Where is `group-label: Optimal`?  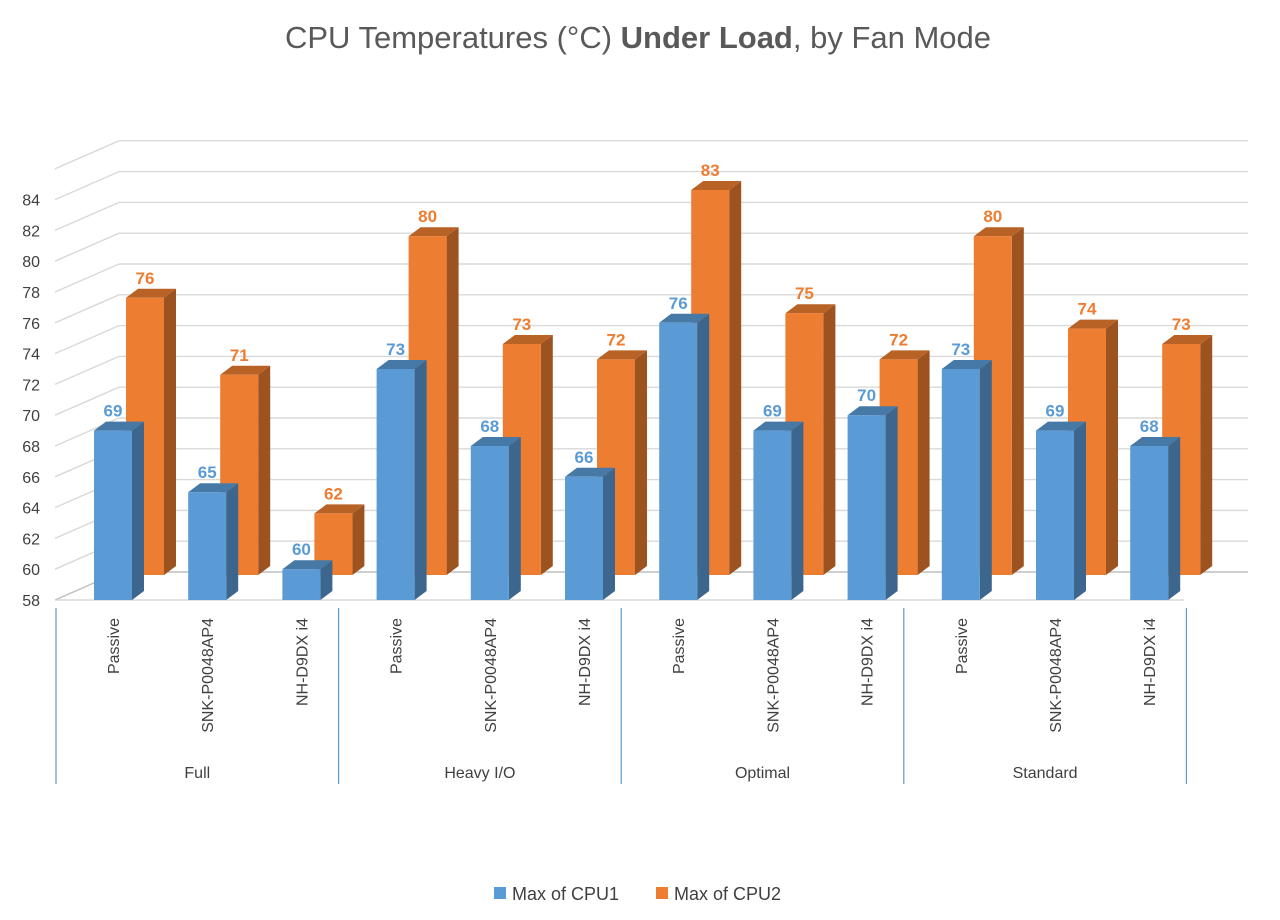 group-label: Optimal is located at coordinates (762, 773).